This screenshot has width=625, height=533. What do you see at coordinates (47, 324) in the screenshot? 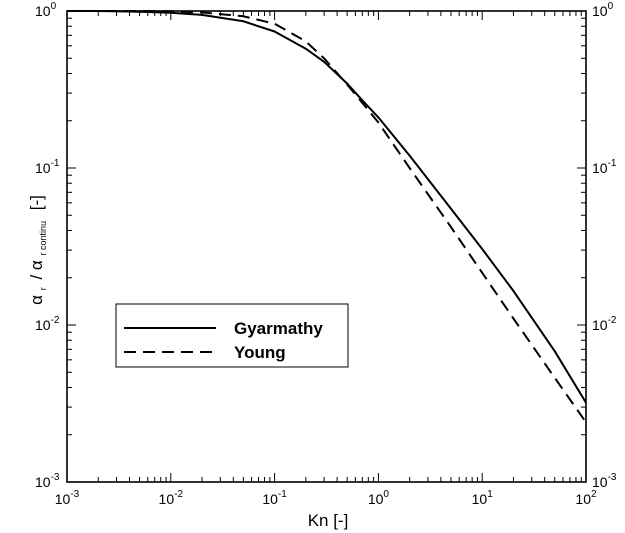
I see `y-tick-label: 10⁻²` at bounding box center [47, 324].